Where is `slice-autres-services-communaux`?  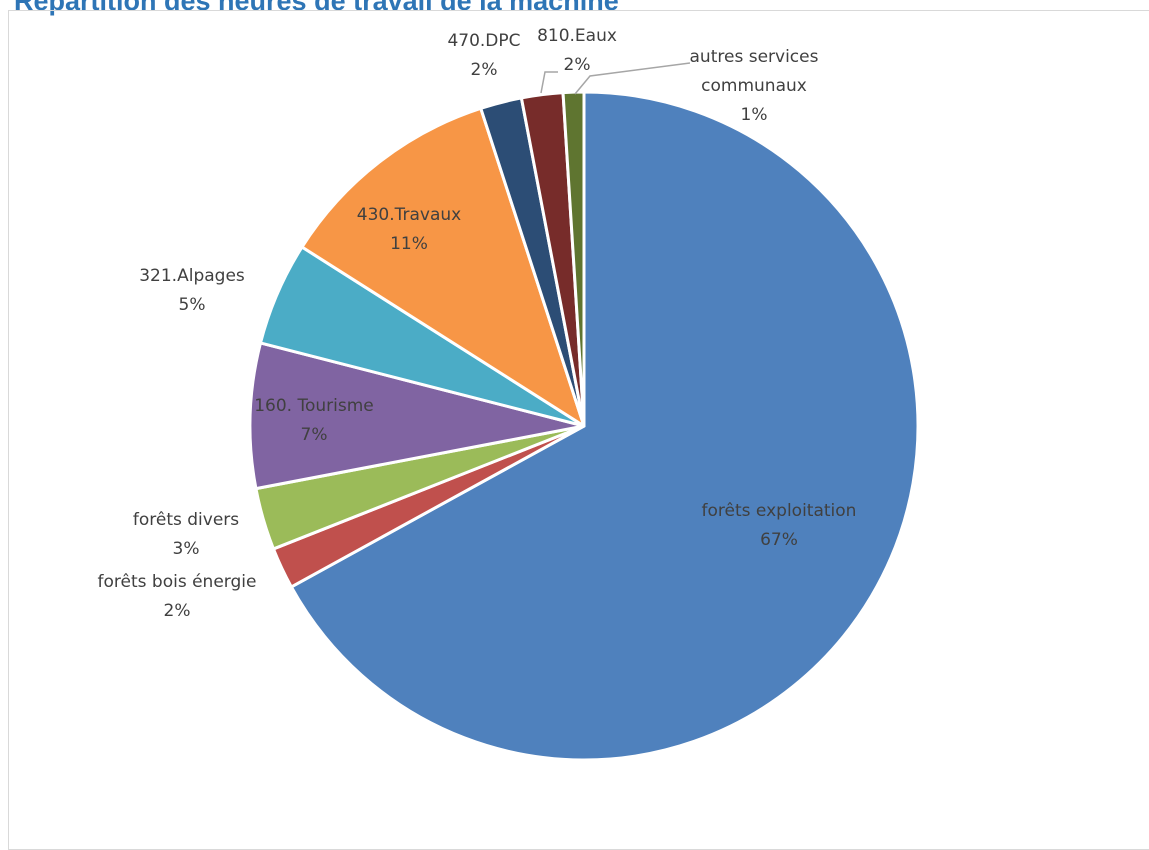 slice-autres-services-communaux is located at coordinates (573, 259).